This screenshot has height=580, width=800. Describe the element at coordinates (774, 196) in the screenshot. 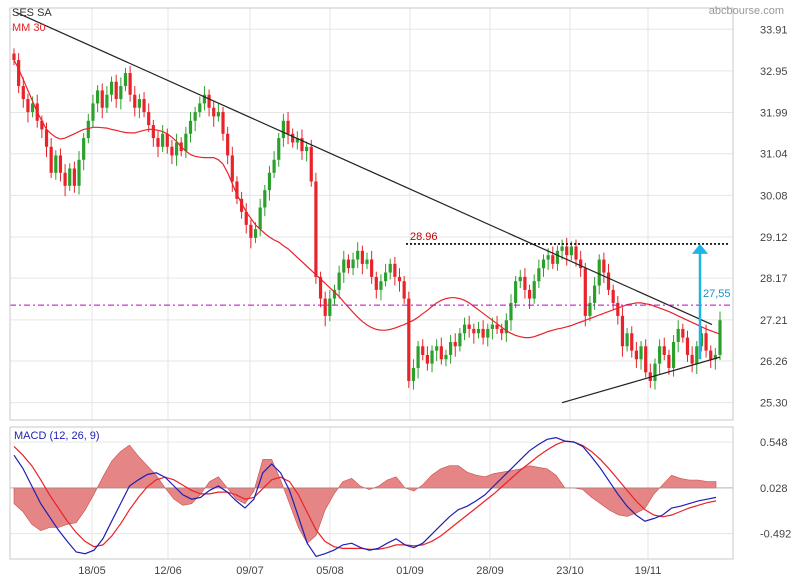

I see `price-y-tick-label: 30.08` at that location.